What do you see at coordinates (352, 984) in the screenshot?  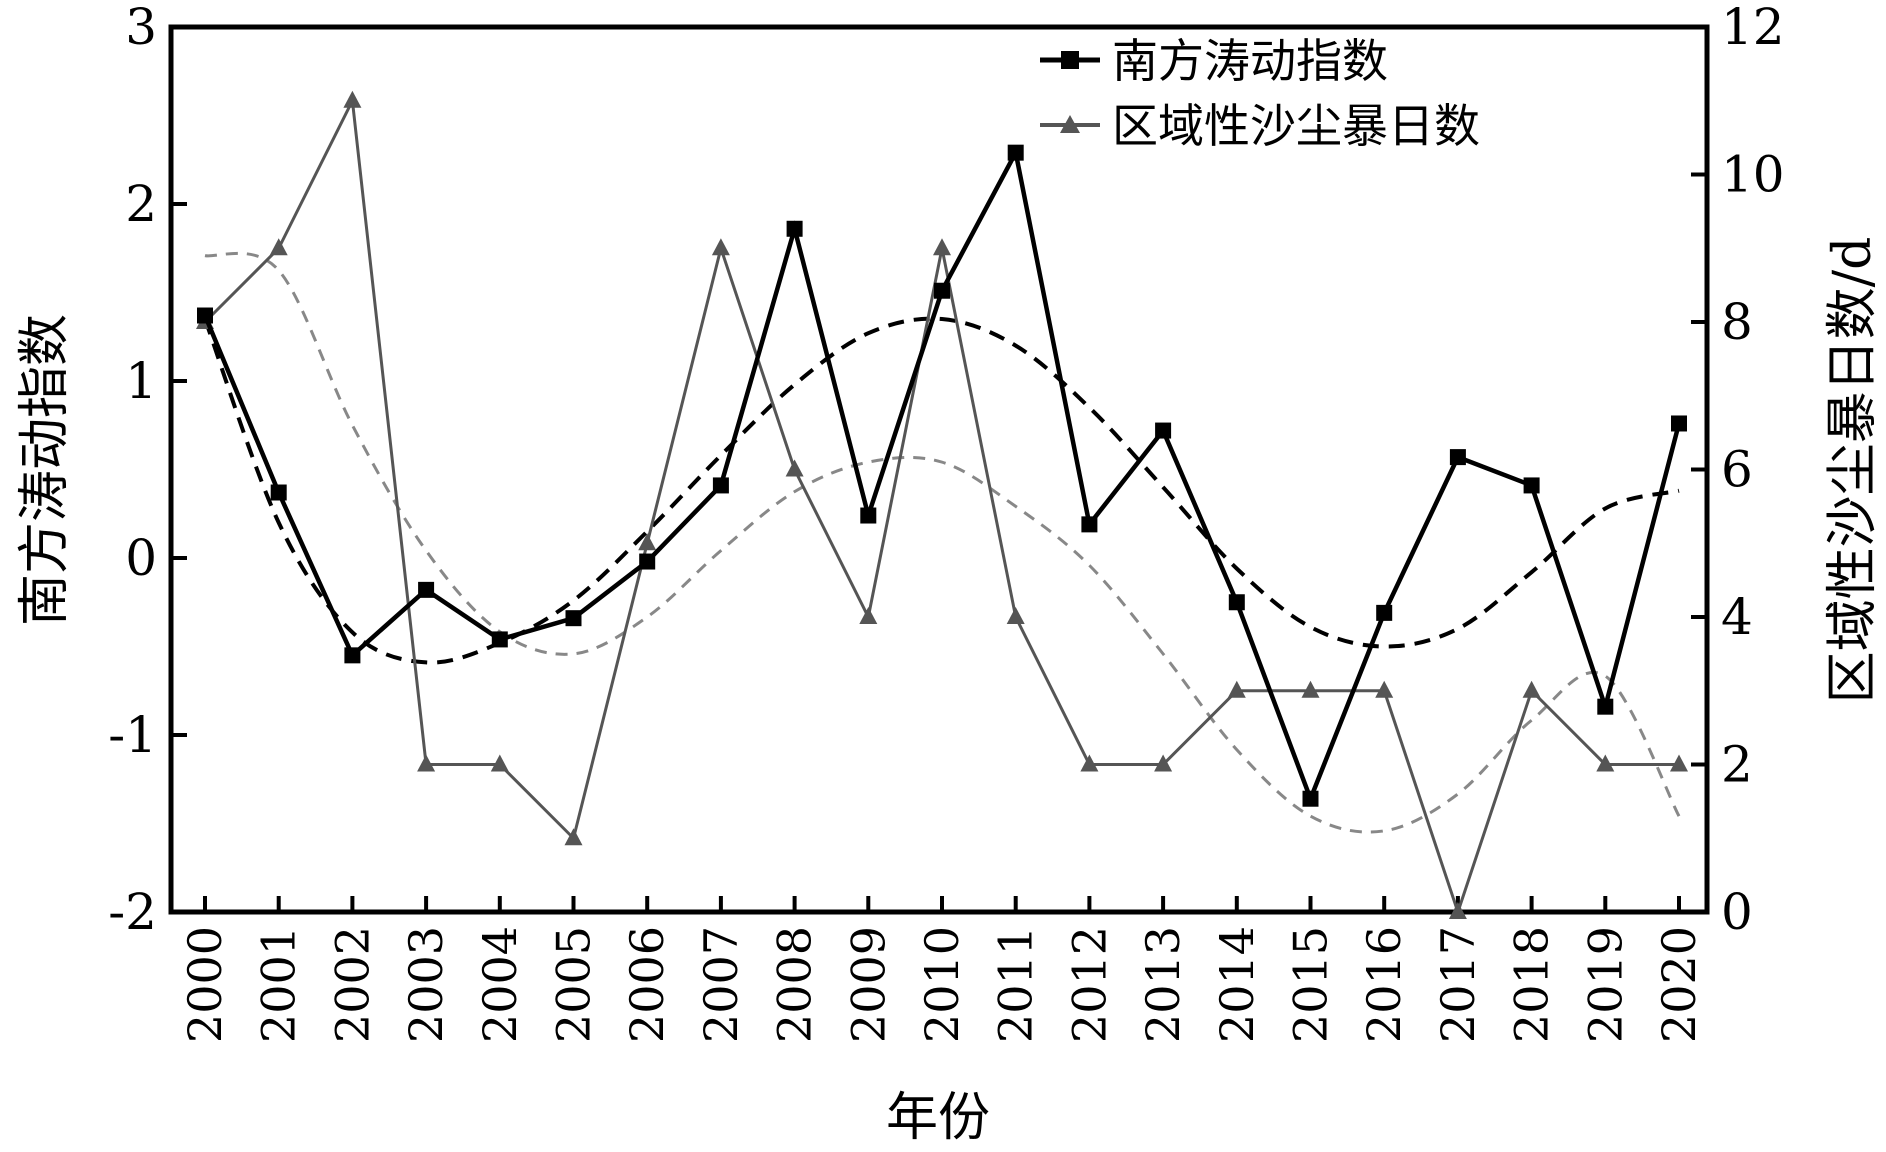 I see `x-tick-label: 2002` at bounding box center [352, 984].